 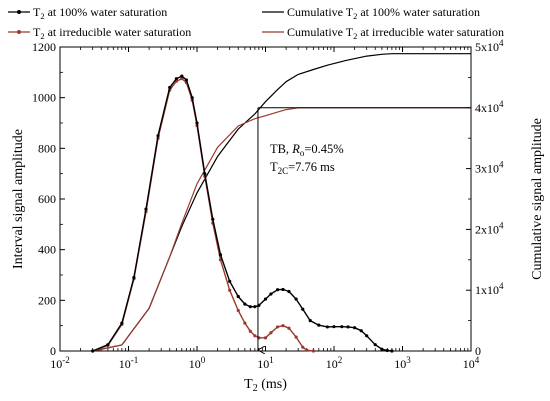 I want to click on legend-label: T2 at 100% water saturation, so click(x=100, y=13).